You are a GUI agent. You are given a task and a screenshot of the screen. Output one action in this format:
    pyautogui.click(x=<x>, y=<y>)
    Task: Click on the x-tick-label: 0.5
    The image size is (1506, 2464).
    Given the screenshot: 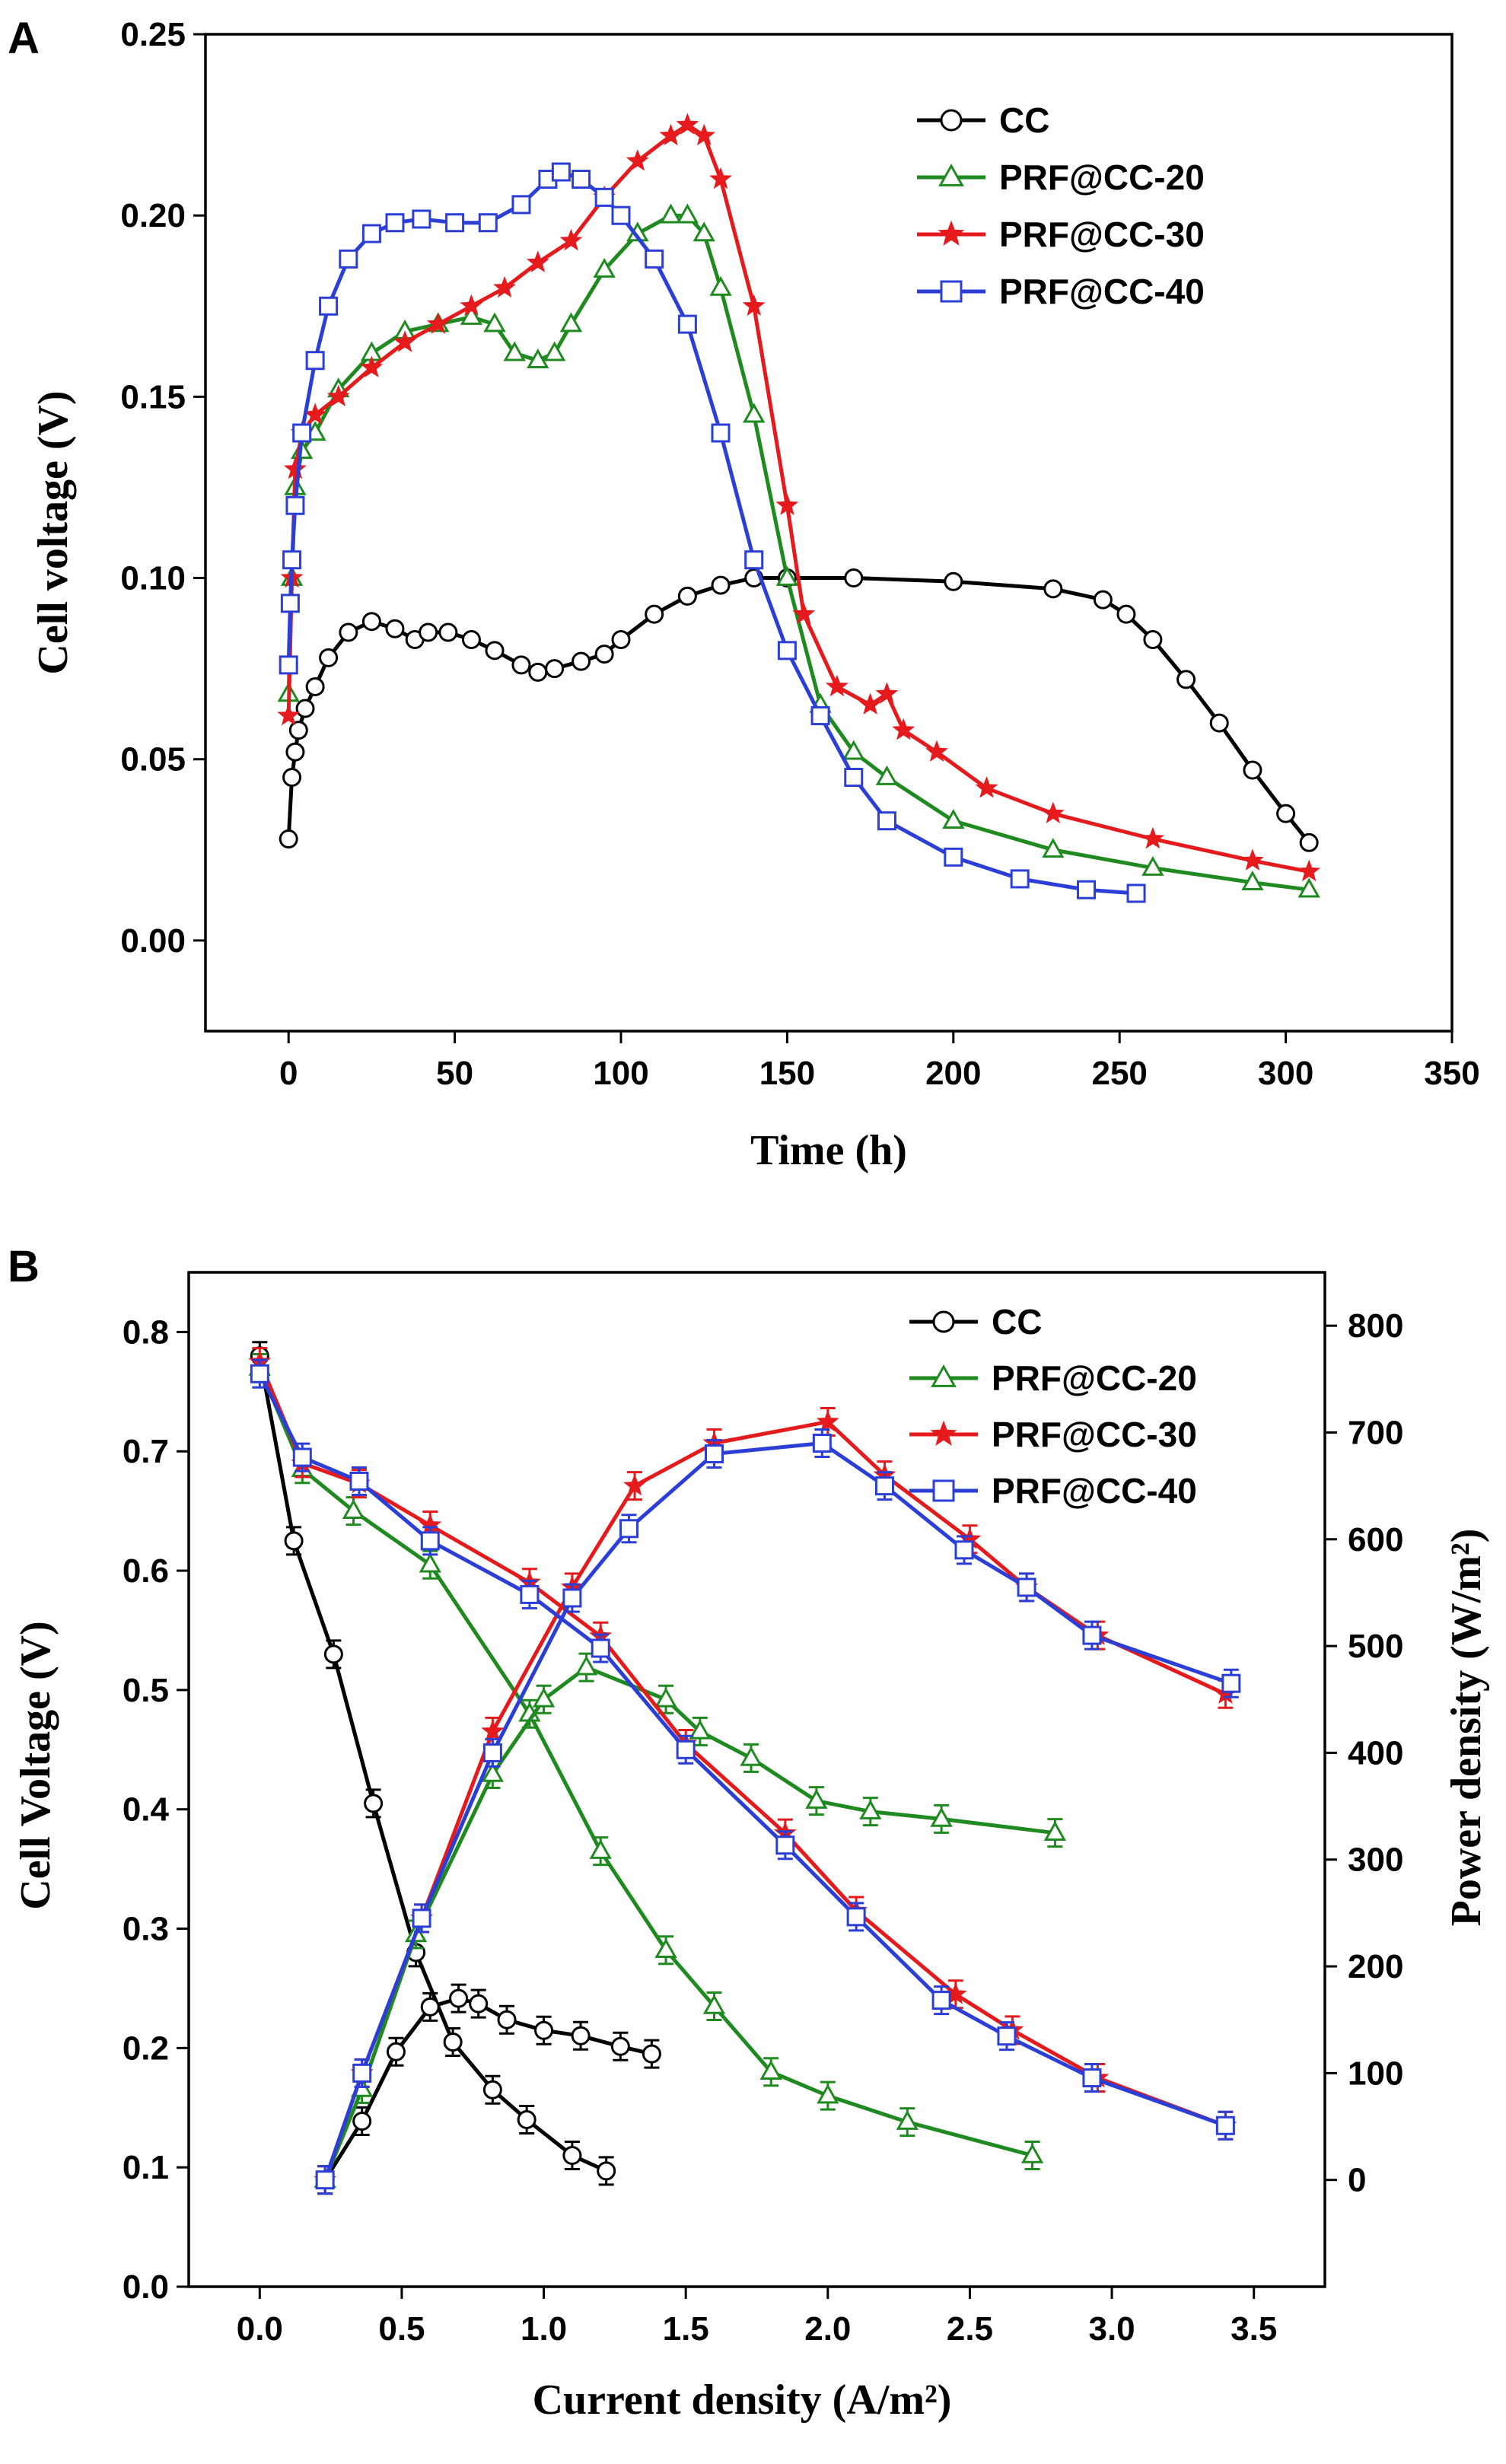 What is the action you would take?
    pyautogui.click(x=402, y=2329)
    